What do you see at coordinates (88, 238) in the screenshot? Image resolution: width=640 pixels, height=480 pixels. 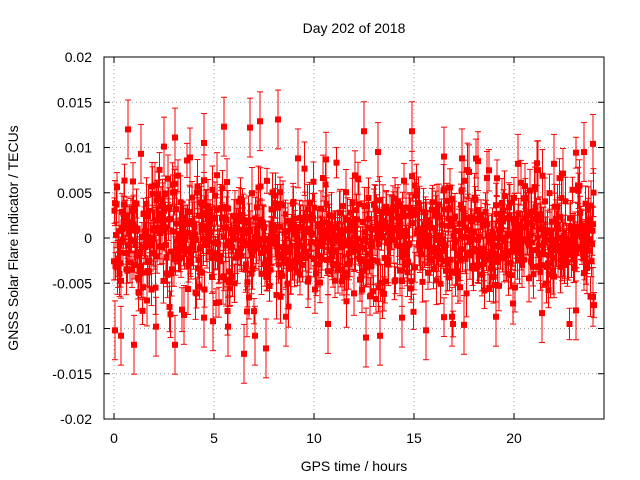 I see `y-tick-label: 0` at bounding box center [88, 238].